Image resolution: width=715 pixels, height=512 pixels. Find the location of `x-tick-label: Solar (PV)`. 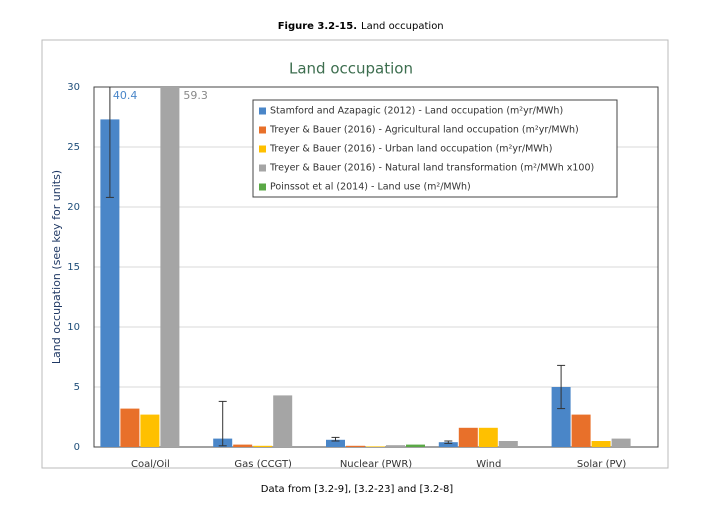

x-tick-label: Solar (PV) is located at coordinates (601, 464).